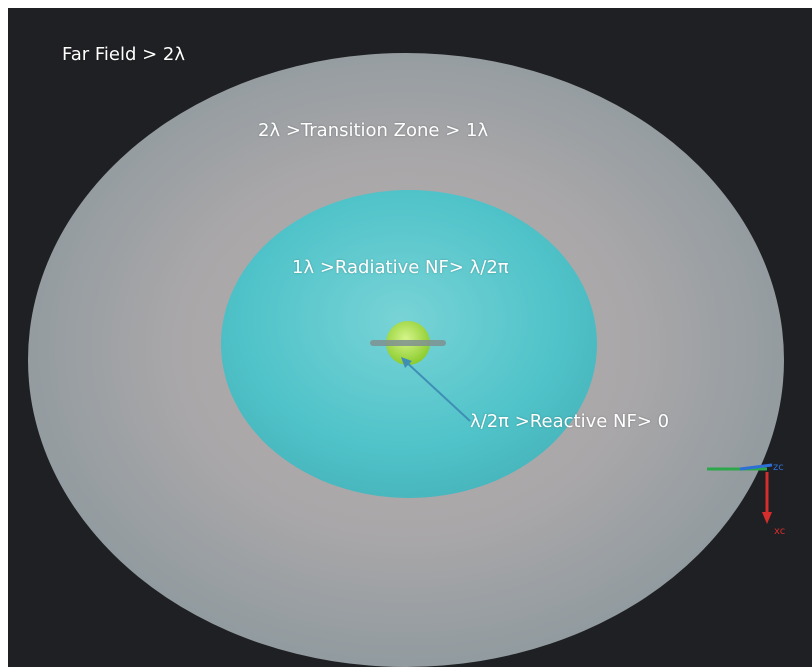 The image size is (812, 667). What do you see at coordinates (746, 499) in the screenshot?
I see `axis-triad: zc xc` at bounding box center [746, 499].